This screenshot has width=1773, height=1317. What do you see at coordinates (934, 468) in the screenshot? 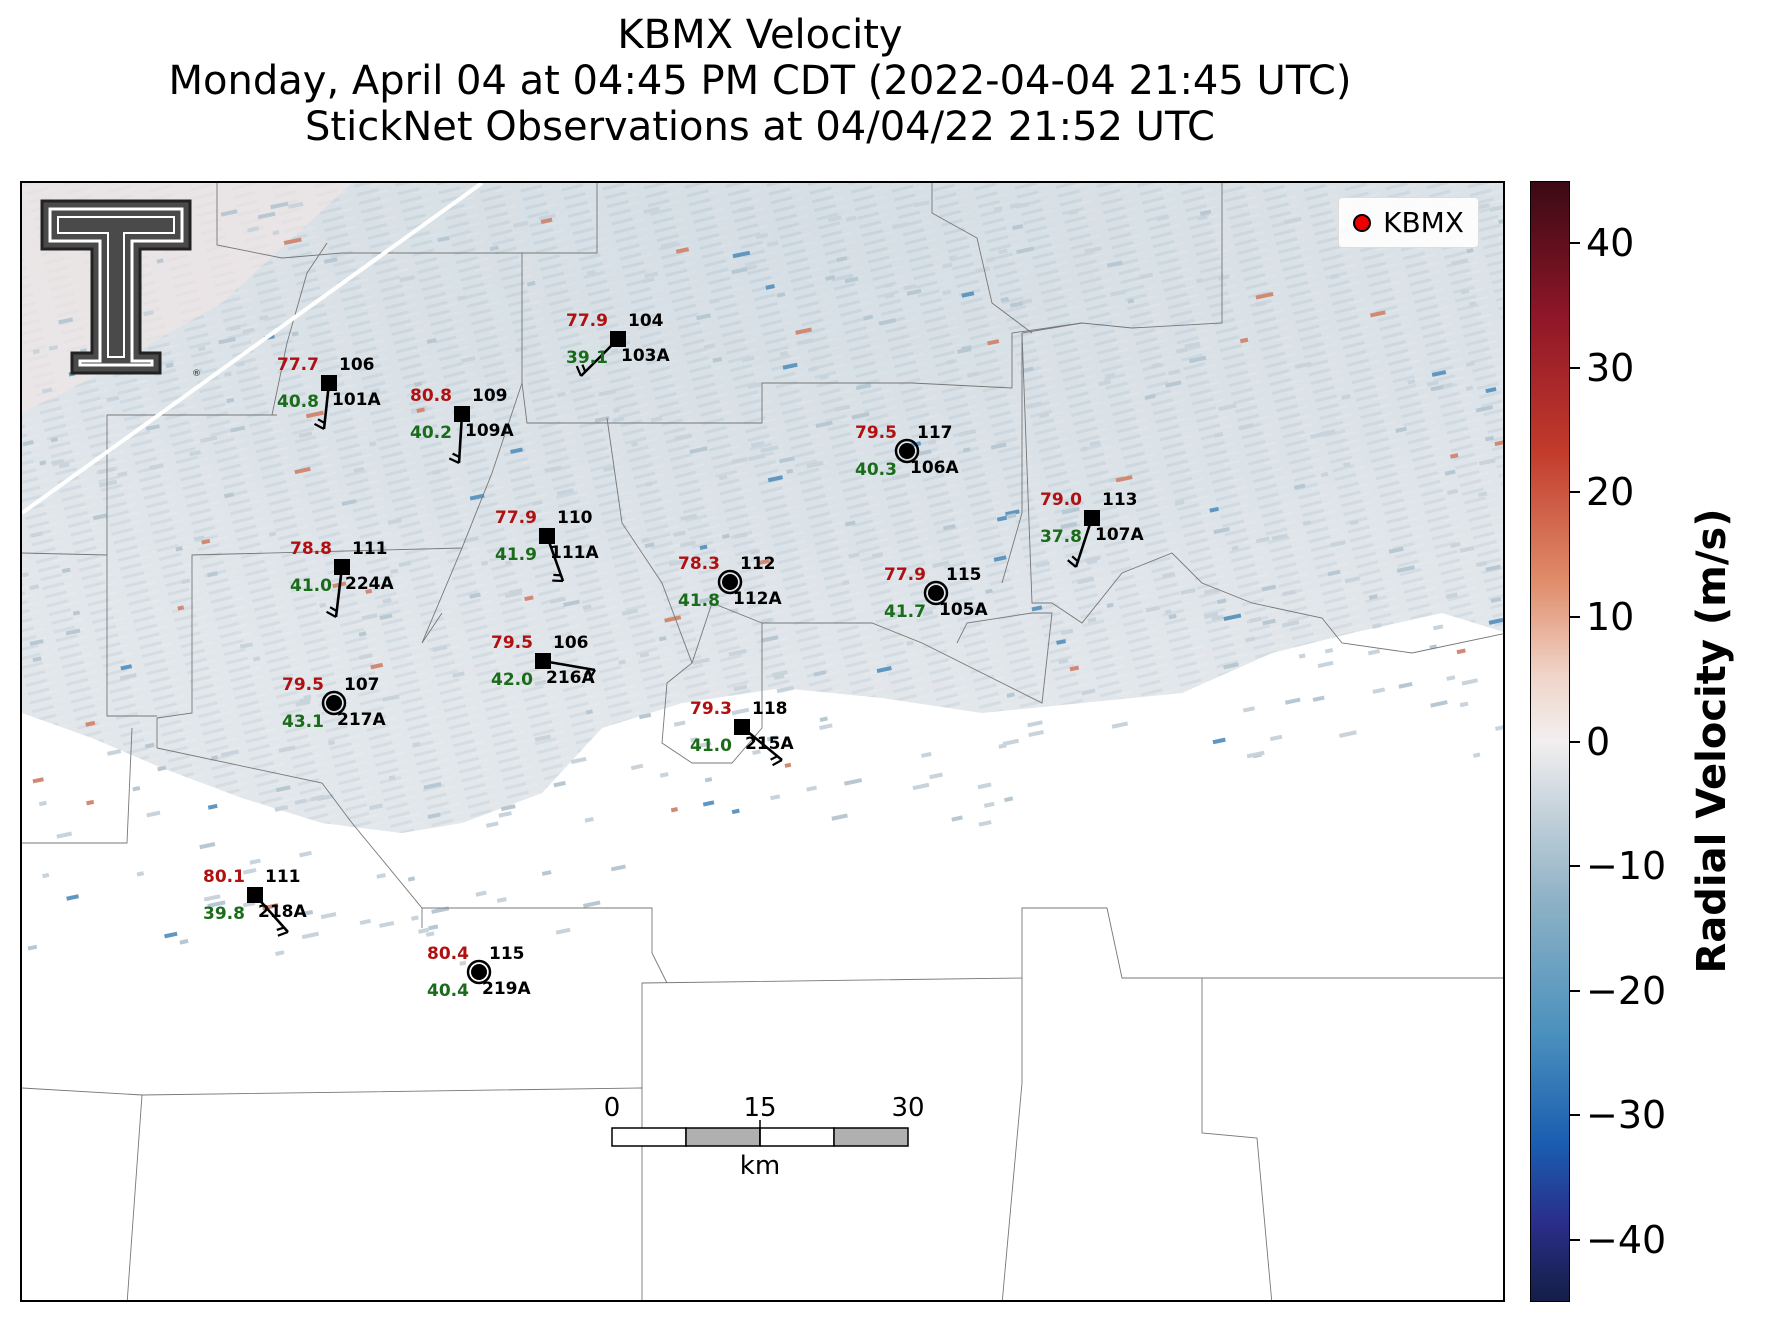
I see `station-id: 106A` at bounding box center [934, 468].